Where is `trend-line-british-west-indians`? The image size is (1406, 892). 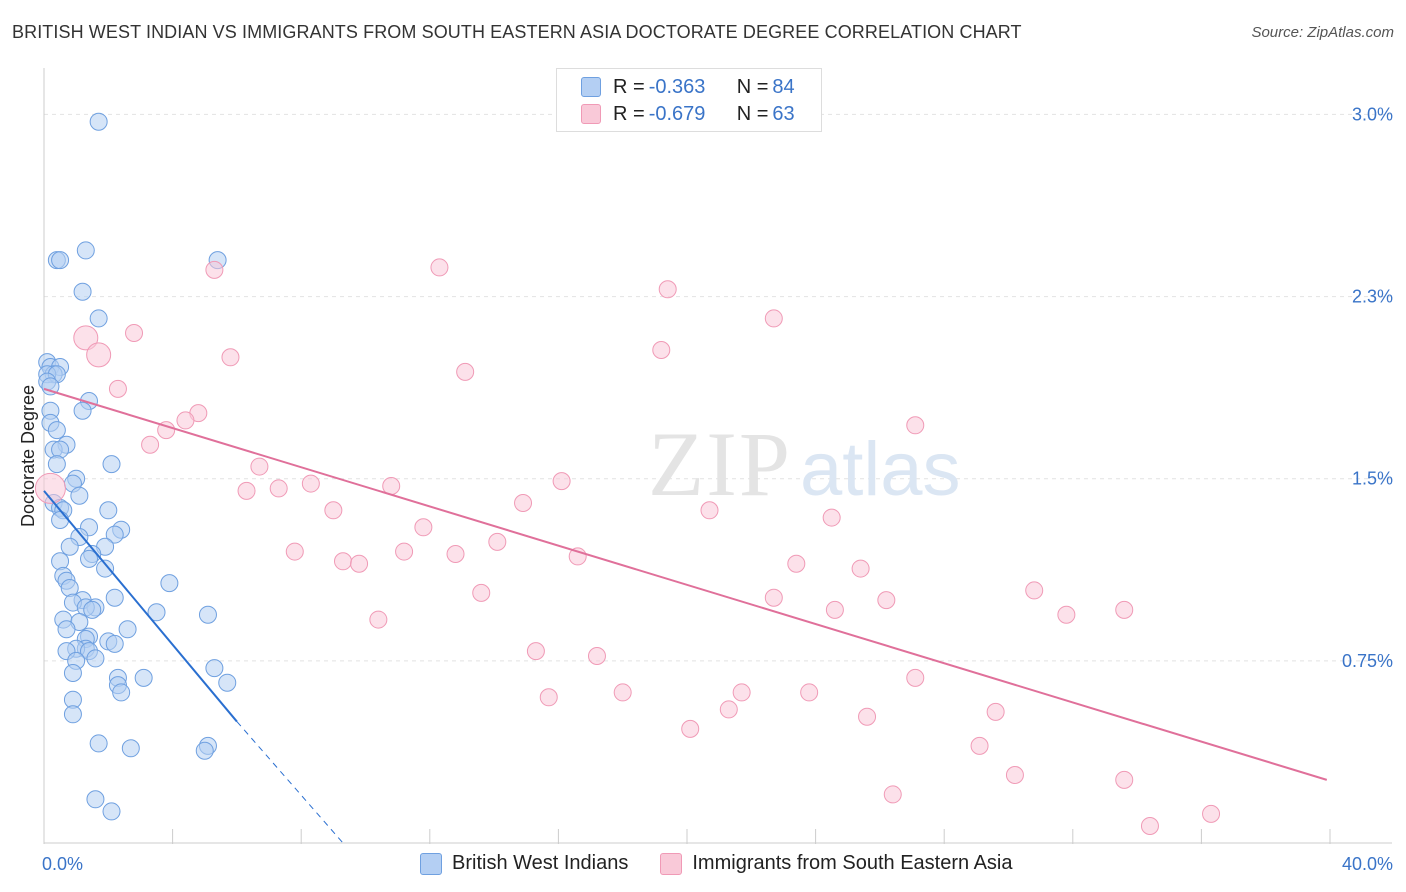 trend-line-british-west-indians is located at coordinates (140, 606).